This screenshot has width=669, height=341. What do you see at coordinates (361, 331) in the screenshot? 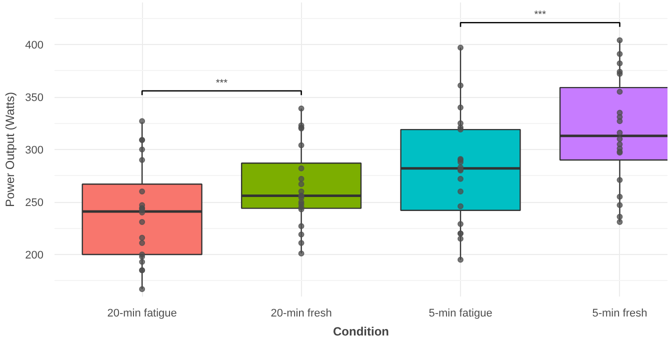
I see `x-axis-title: Condition` at bounding box center [361, 331].